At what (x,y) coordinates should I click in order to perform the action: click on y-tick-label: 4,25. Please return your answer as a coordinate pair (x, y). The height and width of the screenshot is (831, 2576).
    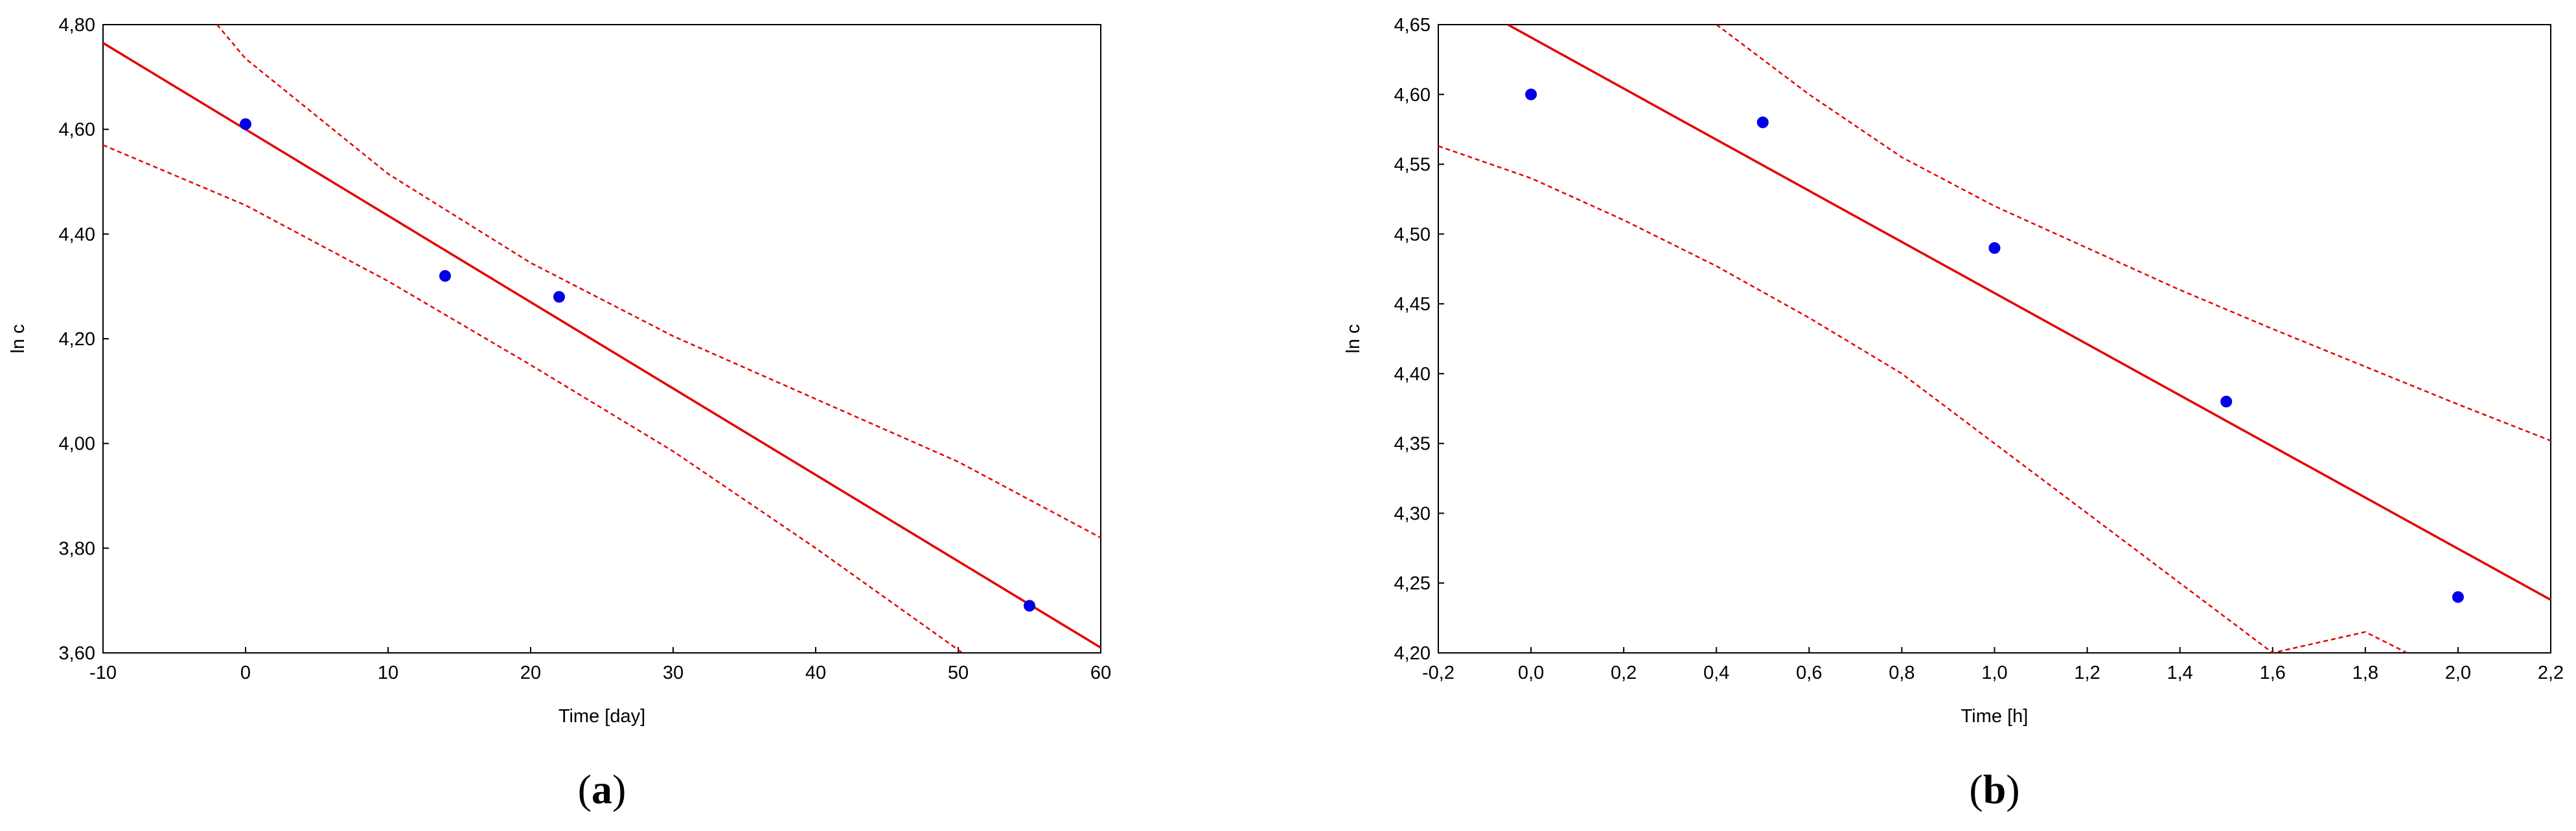
    Looking at the image, I should click on (1413, 583).